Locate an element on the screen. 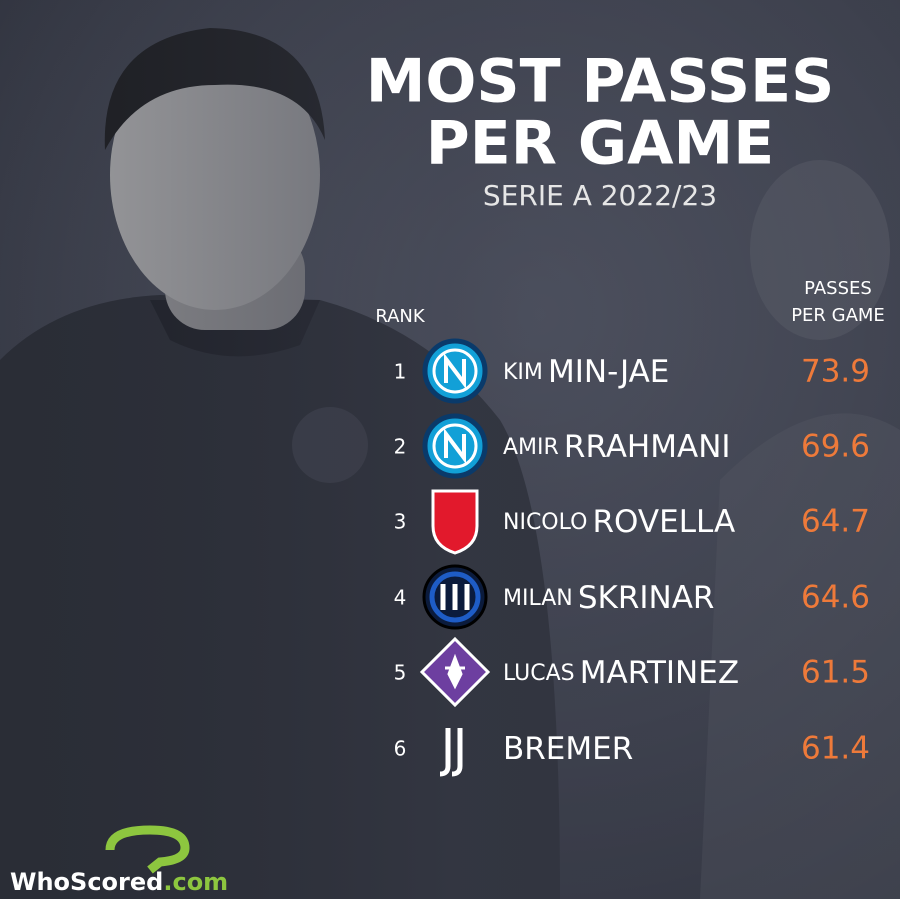 The width and height of the screenshot is (900, 903). row: 5 LUCAS MARTINEZ 61.5 is located at coordinates (632, 672).